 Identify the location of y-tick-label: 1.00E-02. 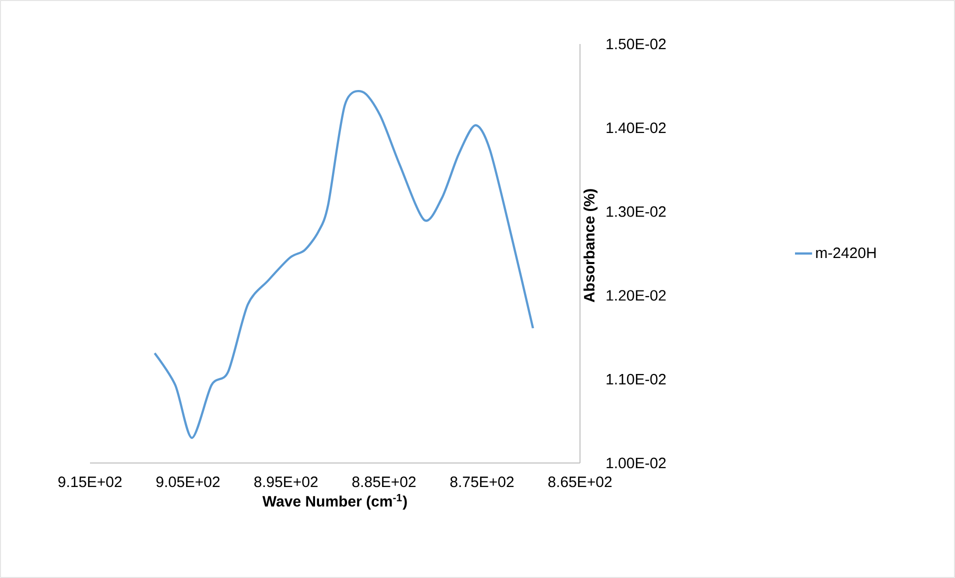
(636, 463).